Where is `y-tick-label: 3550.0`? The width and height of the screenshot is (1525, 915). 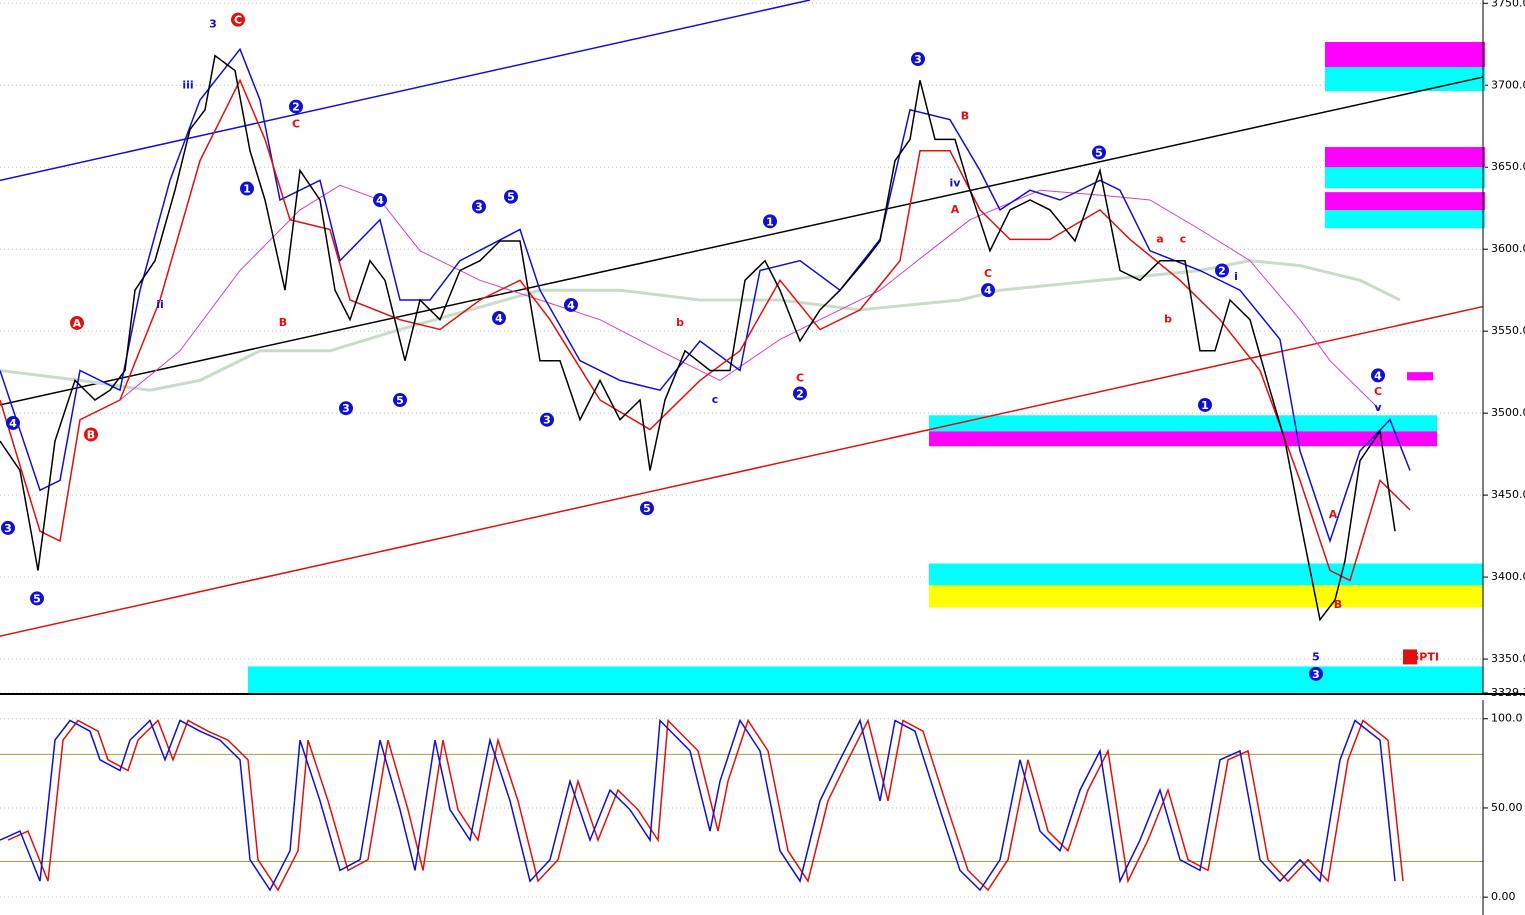 y-tick-label: 3550.0 is located at coordinates (1508, 330).